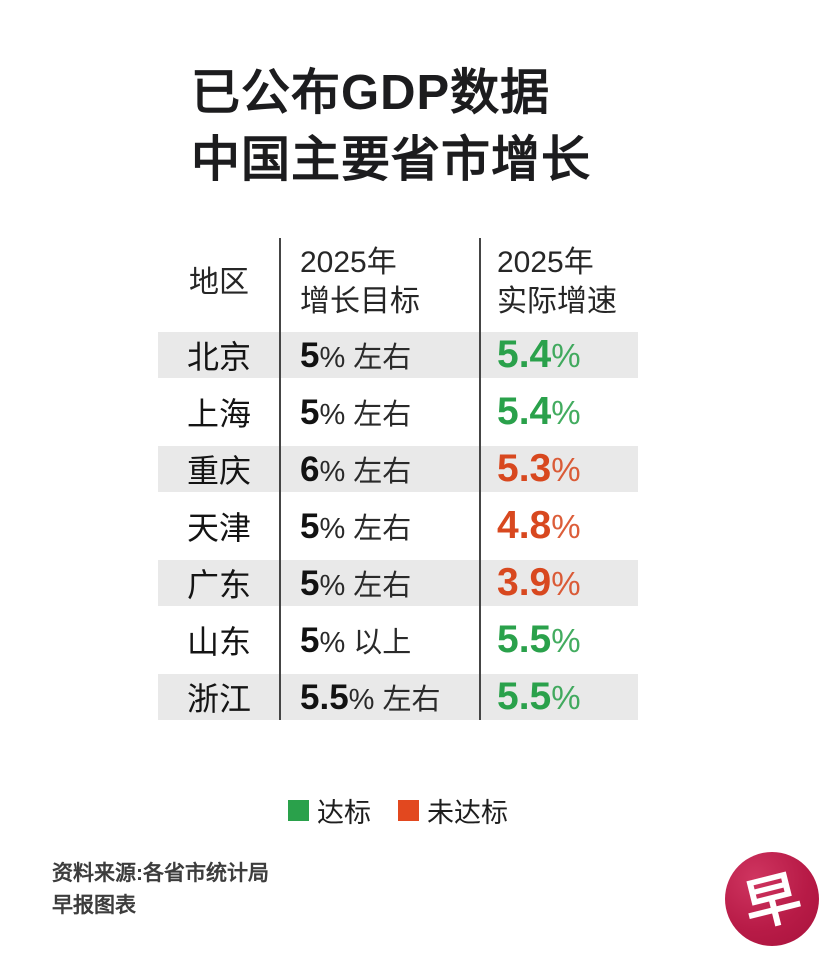  I want to click on actual-cell: 5.3%, so click(559, 469).